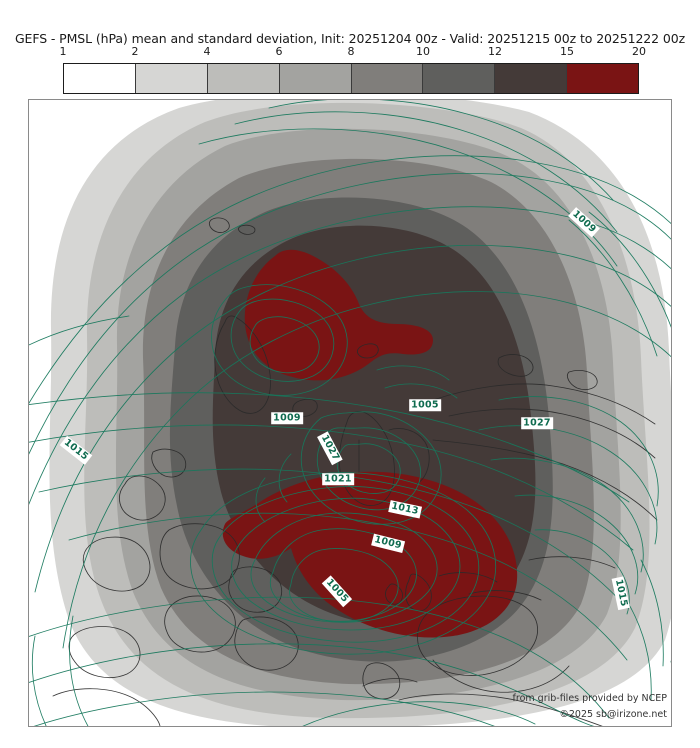  What do you see at coordinates (425, 405) in the screenshot?
I see `contour-label-1005-3: 1005` at bounding box center [425, 405].